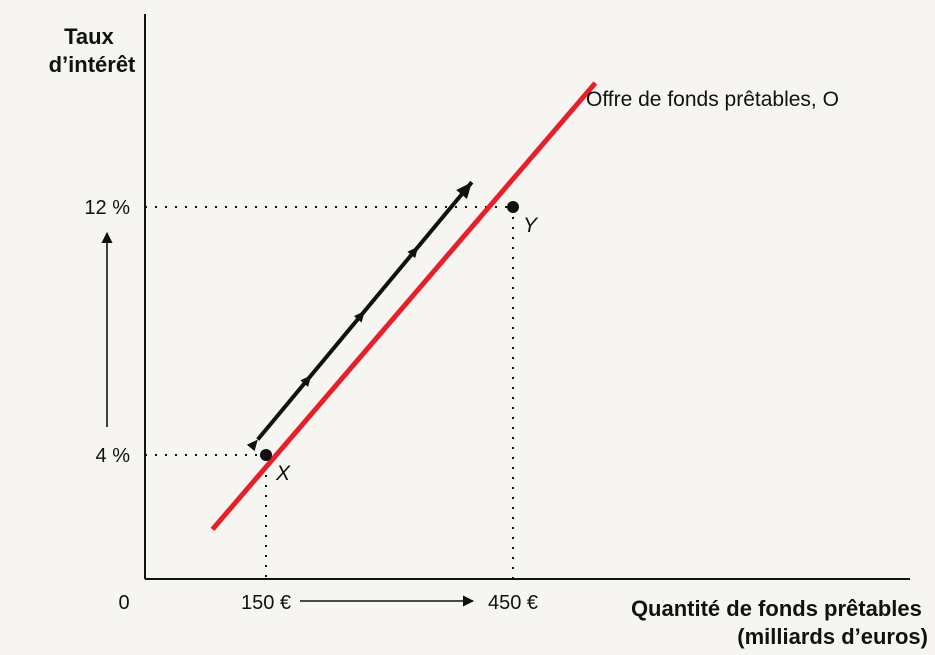 The width and height of the screenshot is (935, 655). I want to click on x-axis-title-line-2: (milliards d’euros), so click(832, 636).